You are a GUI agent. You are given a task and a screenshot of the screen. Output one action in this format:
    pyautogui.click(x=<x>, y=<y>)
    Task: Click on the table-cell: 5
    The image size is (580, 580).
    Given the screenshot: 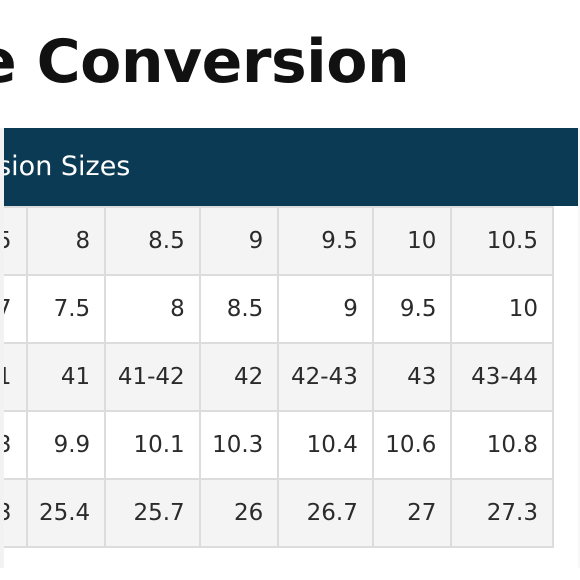 What is the action you would take?
    pyautogui.click(x=16, y=241)
    